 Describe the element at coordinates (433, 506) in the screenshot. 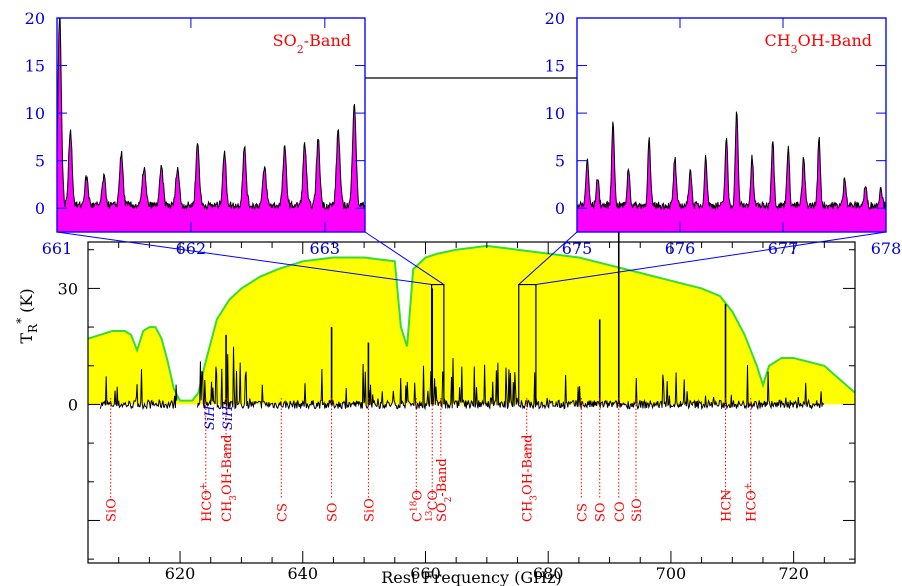

I see `line-id-label: 13CO` at that location.